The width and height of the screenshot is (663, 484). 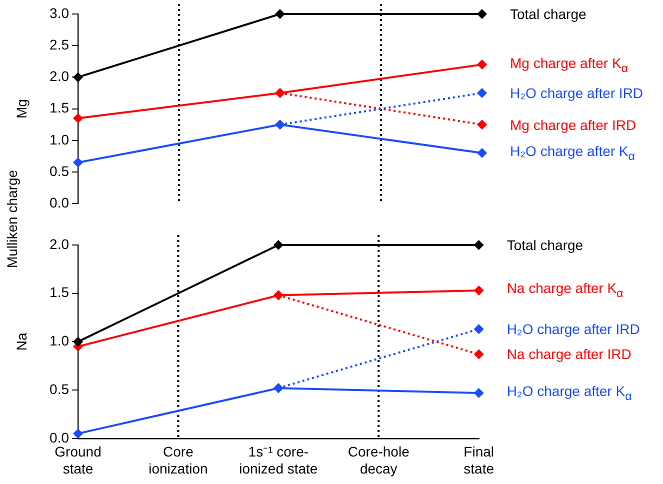 I want to click on series-label: Na charge after K$_{α}$, so click(x=565, y=290).